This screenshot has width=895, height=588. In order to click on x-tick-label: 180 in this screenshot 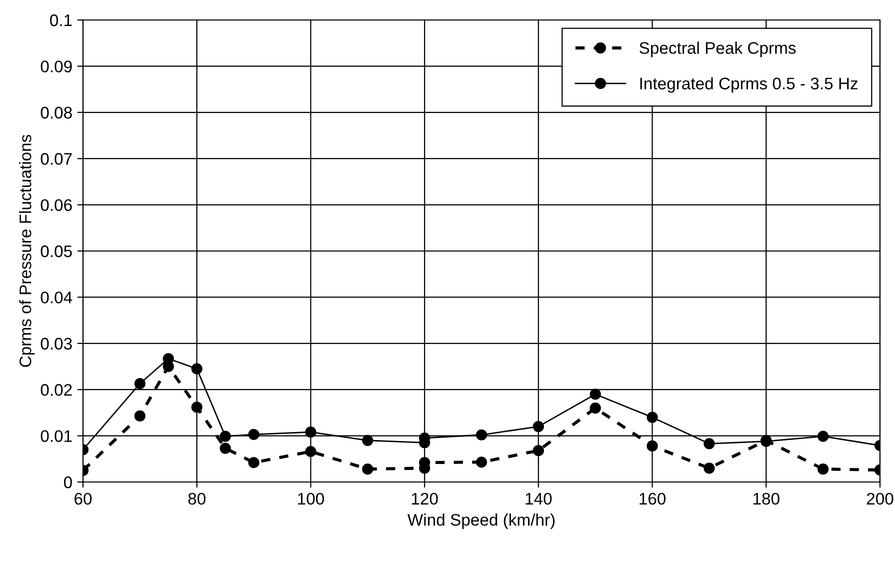, I will do `click(767, 498)`.